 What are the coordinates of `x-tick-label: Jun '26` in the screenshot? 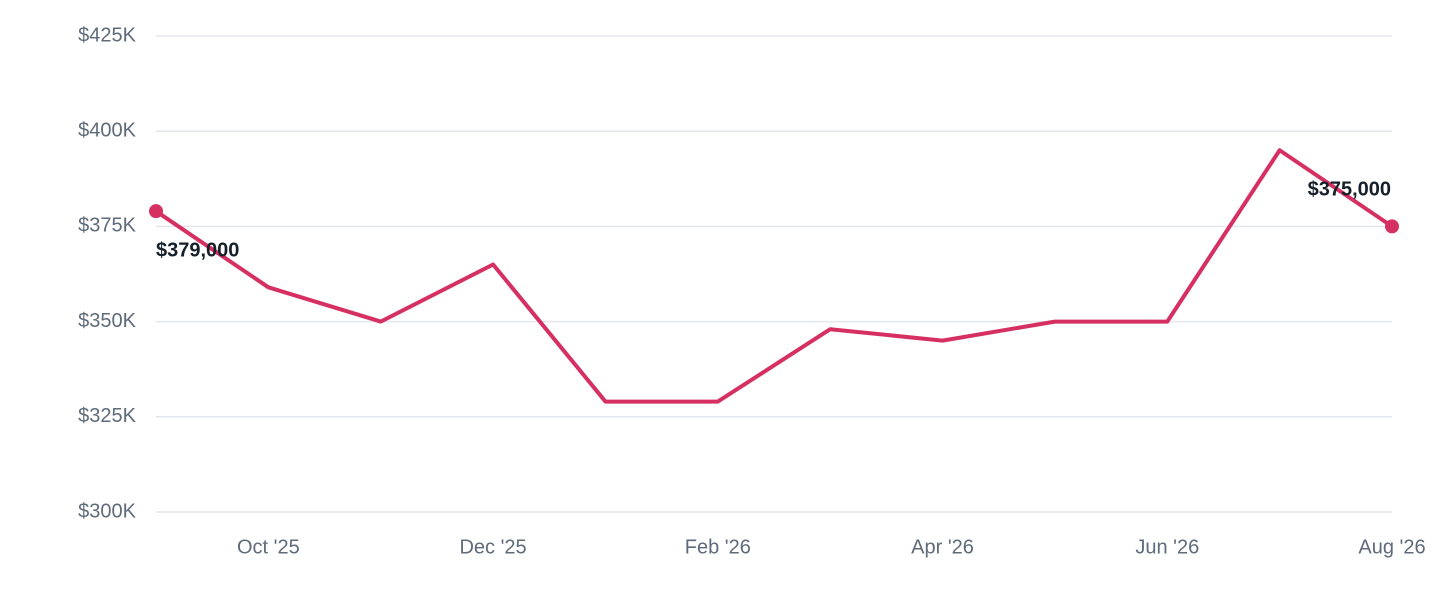 It's located at (1167, 547).